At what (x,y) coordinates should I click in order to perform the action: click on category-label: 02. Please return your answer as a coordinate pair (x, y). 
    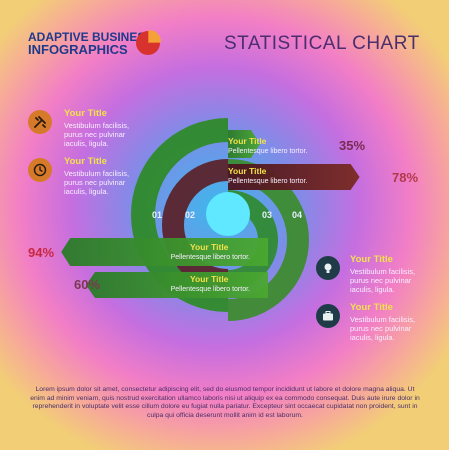
    Looking at the image, I should click on (190, 215).